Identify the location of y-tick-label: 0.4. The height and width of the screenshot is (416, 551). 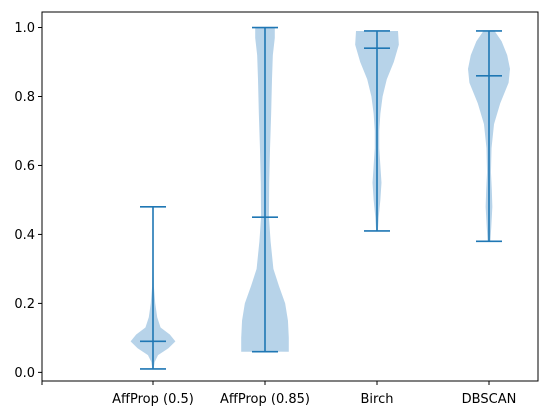
(24, 235).